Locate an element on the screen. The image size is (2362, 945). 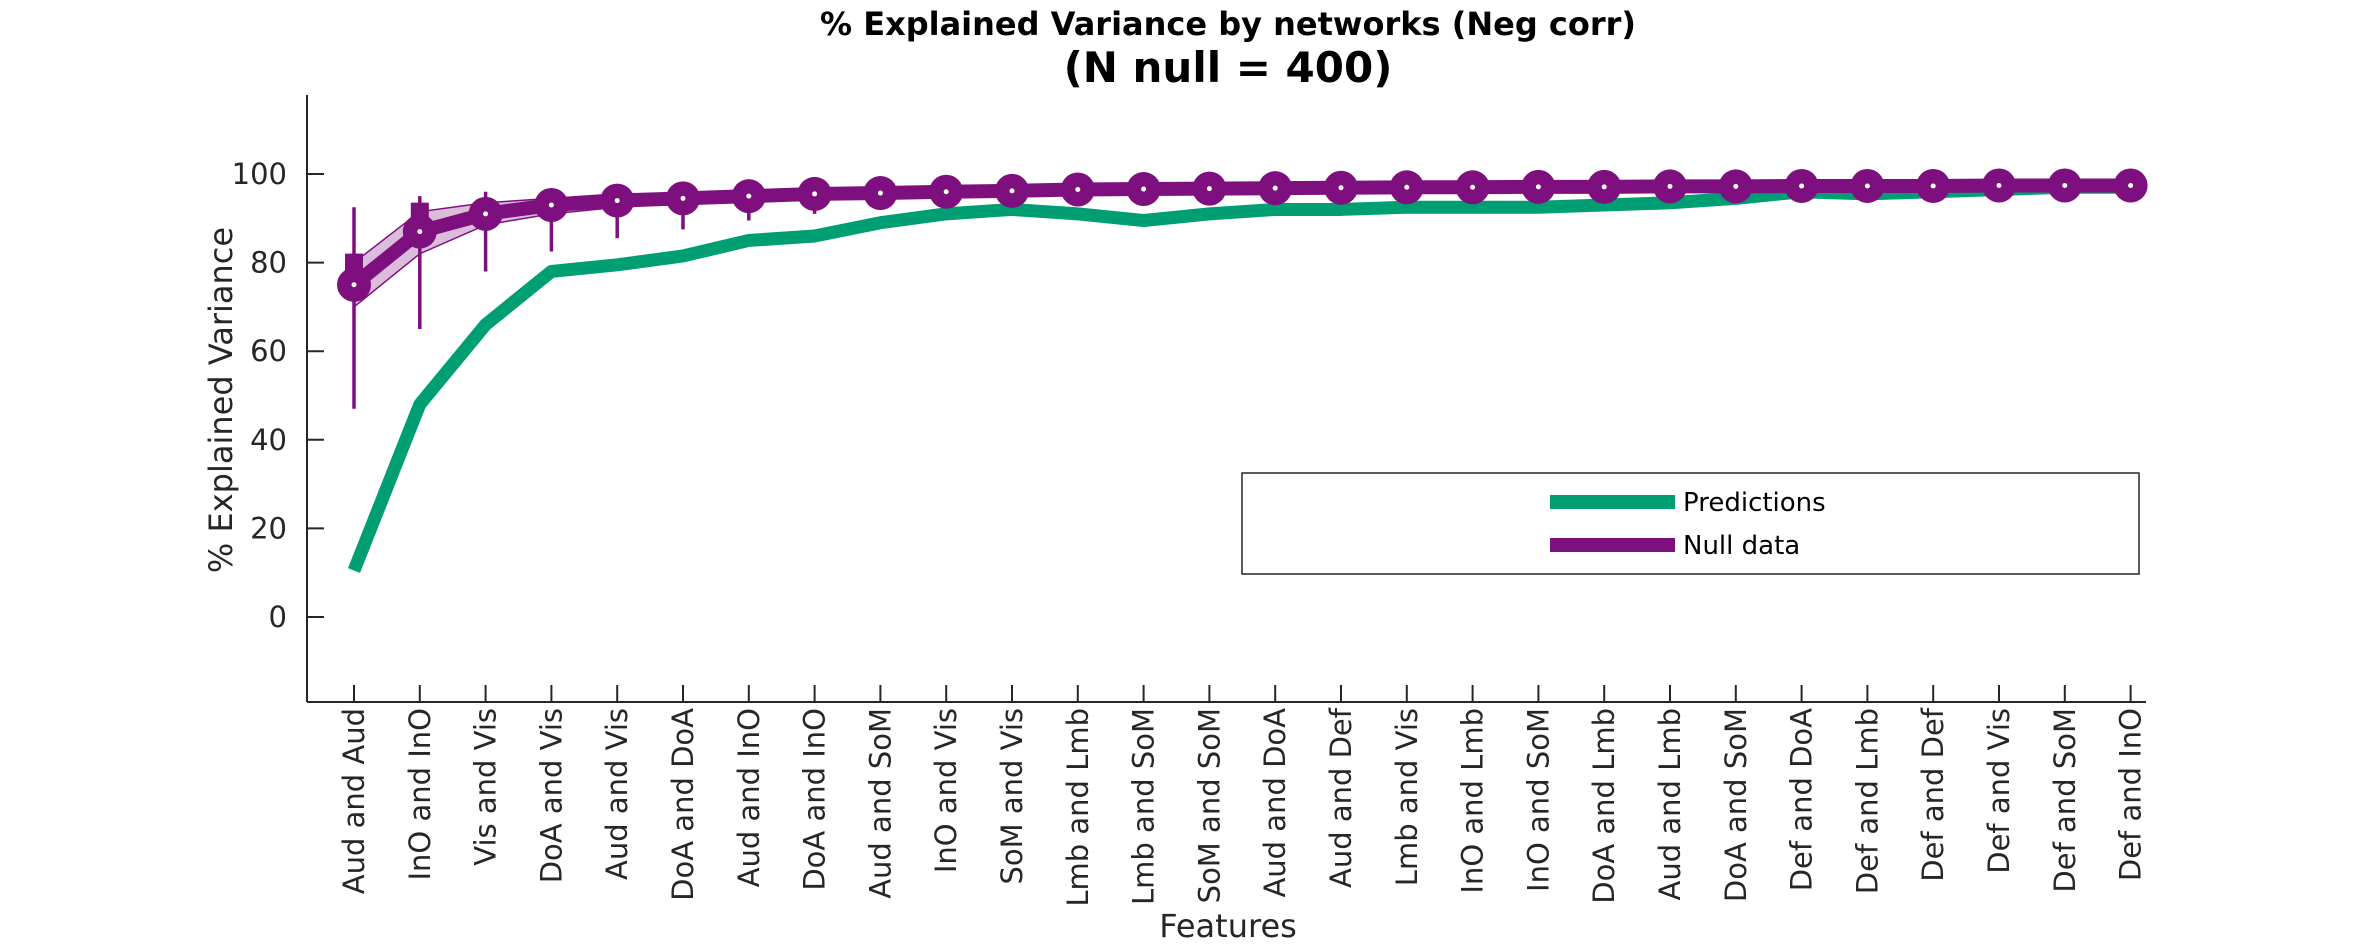
x-tick-label: SoM and SoM is located at coordinates (1209, 805).